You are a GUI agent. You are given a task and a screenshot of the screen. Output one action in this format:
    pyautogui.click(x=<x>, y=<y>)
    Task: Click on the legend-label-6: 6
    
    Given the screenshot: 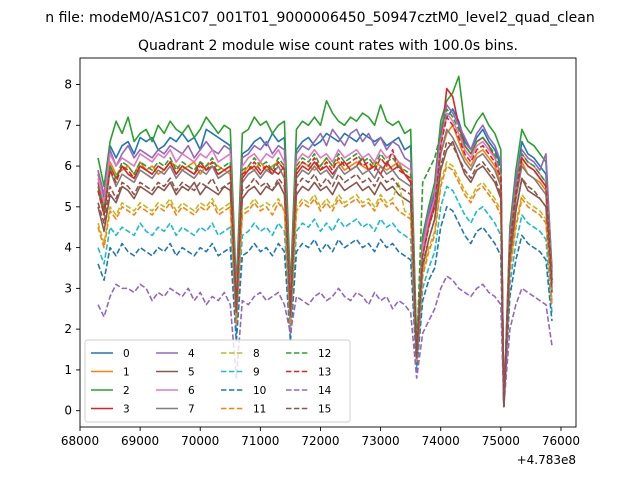 What is the action you would take?
    pyautogui.click(x=191, y=391)
    